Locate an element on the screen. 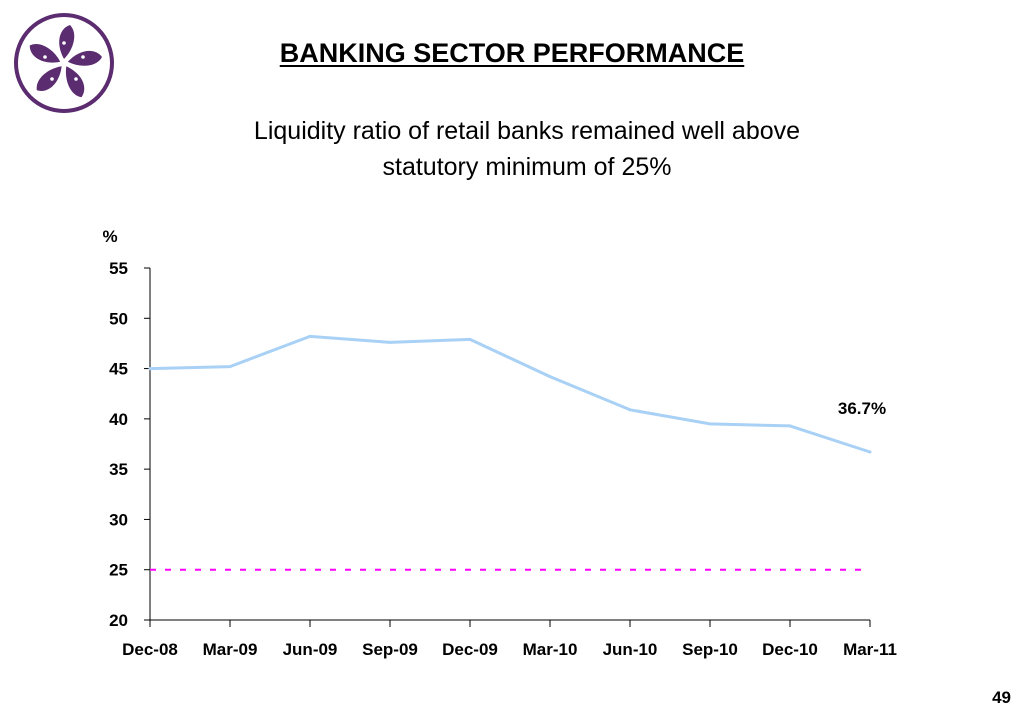 The image size is (1024, 720). subtitle-line-2: statutory minimum of 25% is located at coordinates (527, 167).